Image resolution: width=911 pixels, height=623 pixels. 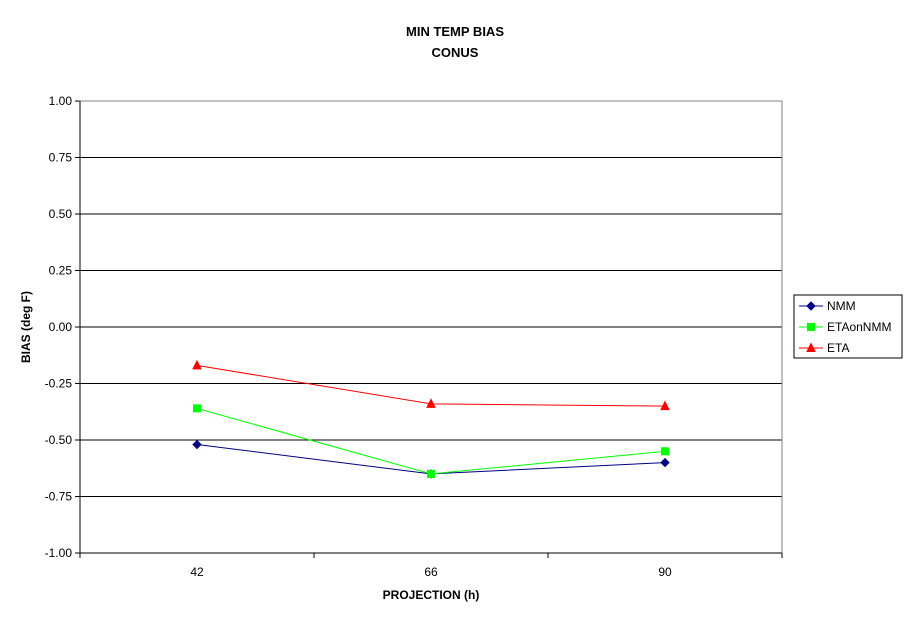 I want to click on legend-label-eta: ETA, so click(x=838, y=348).